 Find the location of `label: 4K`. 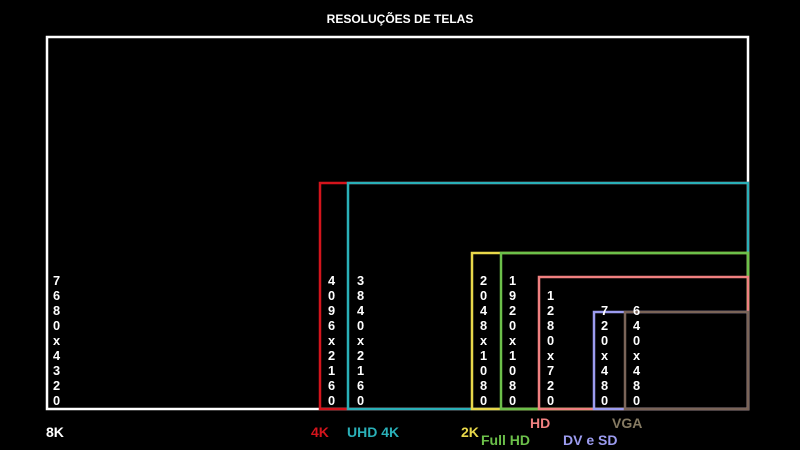

label: 4K is located at coordinates (320, 432).